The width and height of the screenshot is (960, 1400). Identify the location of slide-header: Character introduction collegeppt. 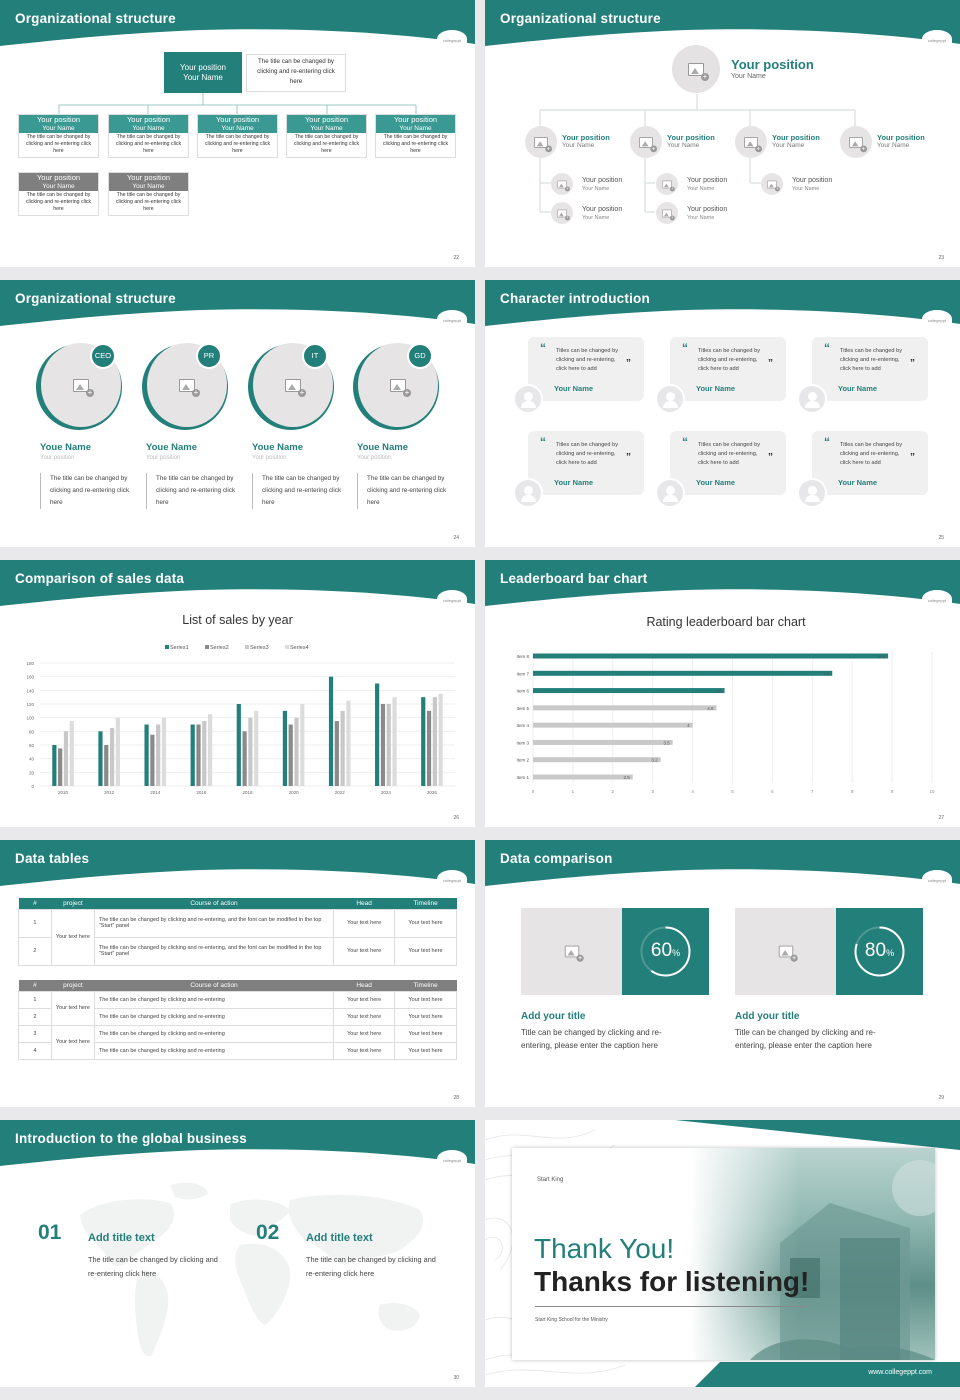
(722, 304).